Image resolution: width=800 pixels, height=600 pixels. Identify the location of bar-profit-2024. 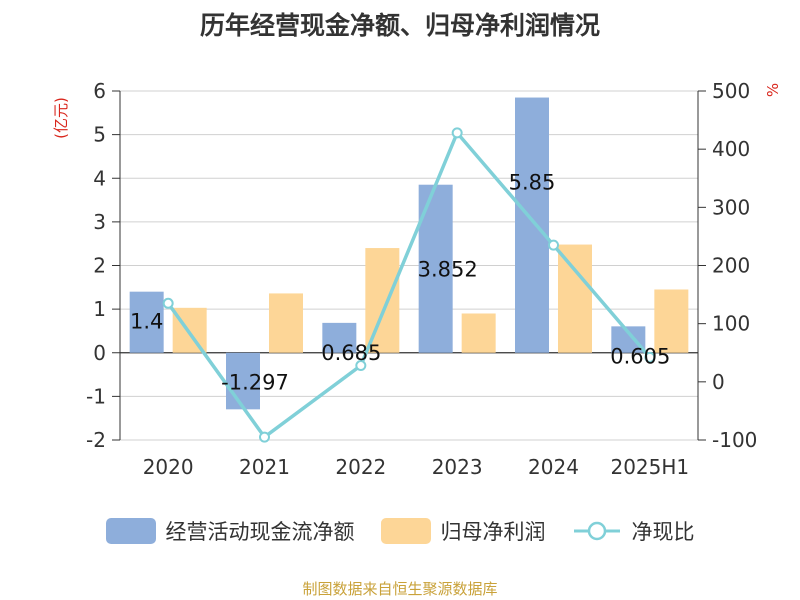
(575, 298).